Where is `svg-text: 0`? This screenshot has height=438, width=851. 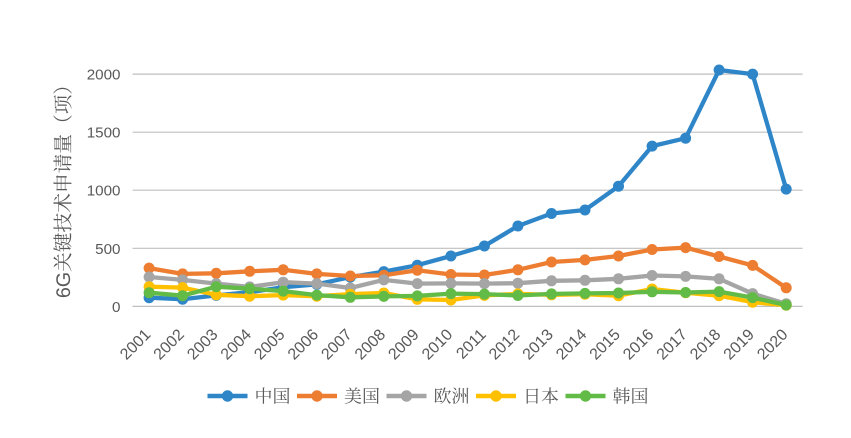
svg-text: 0 is located at coordinates (116, 307).